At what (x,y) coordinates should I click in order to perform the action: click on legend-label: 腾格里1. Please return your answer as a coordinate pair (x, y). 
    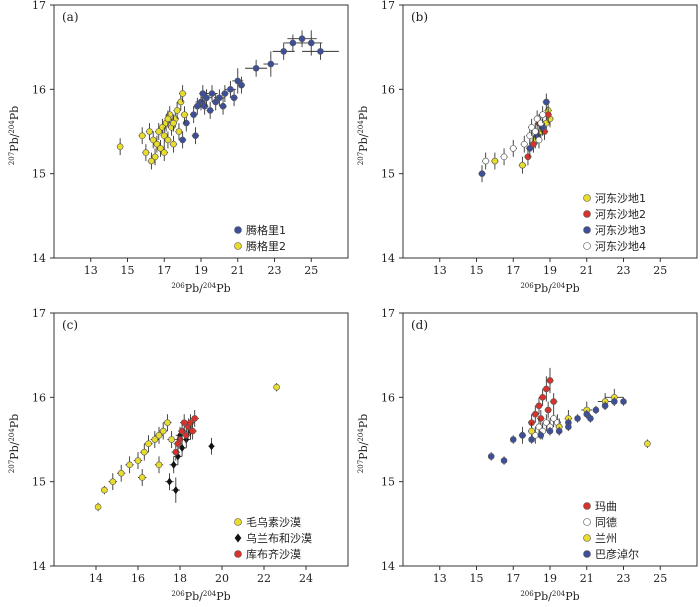
    Looking at the image, I should click on (266, 230).